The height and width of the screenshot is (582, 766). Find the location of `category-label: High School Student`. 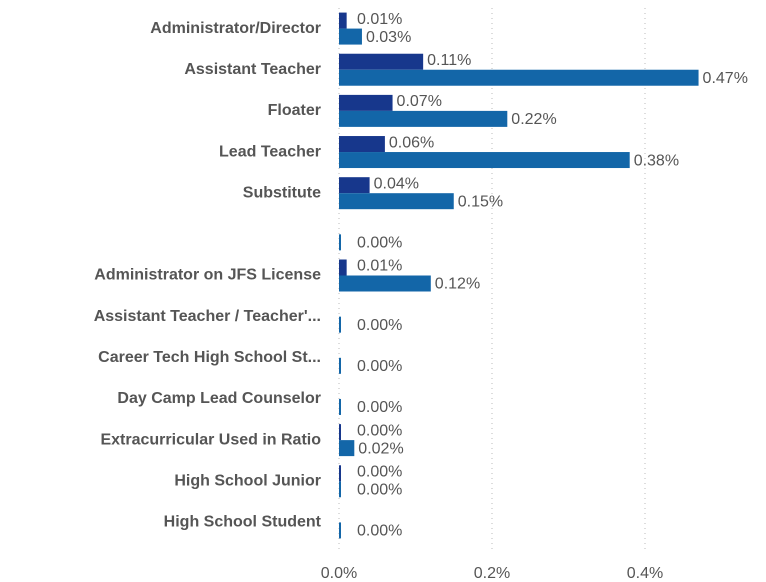

category-label: High School Student is located at coordinates (243, 522).